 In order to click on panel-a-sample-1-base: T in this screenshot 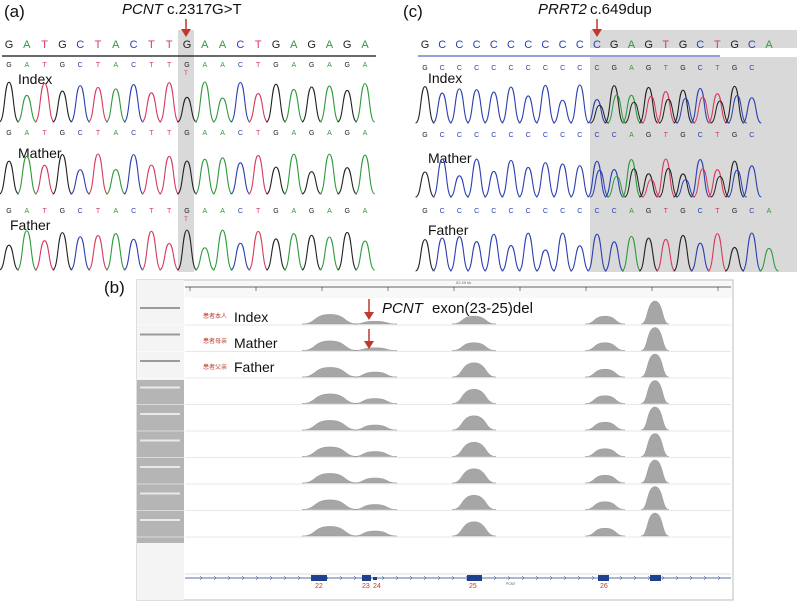, I will do `click(98, 133)`.